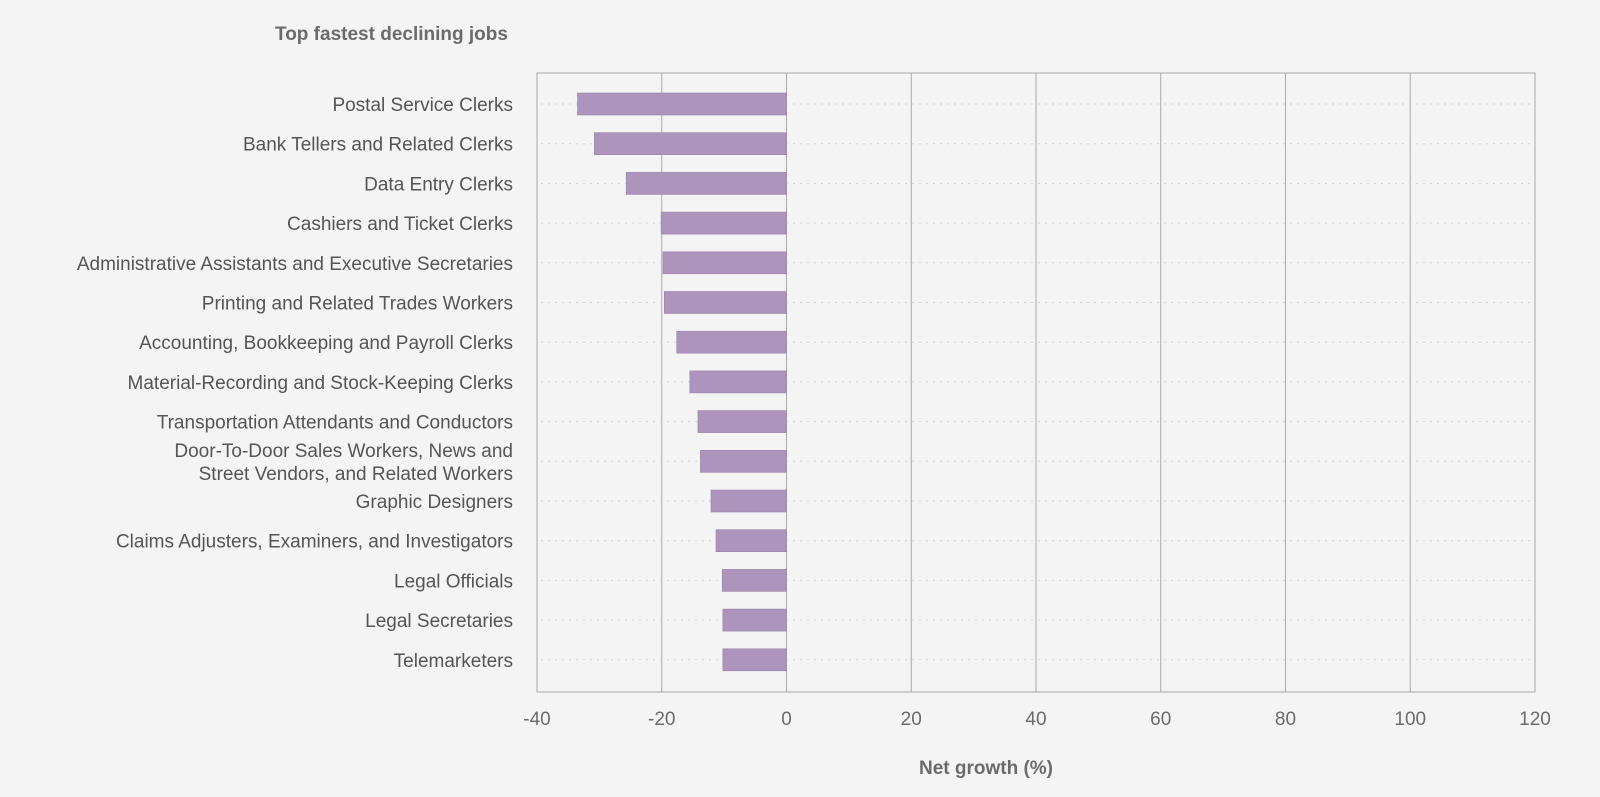 This screenshot has width=1600, height=797. I want to click on category-label: Street Vendors, and Related Workers, so click(356, 474).